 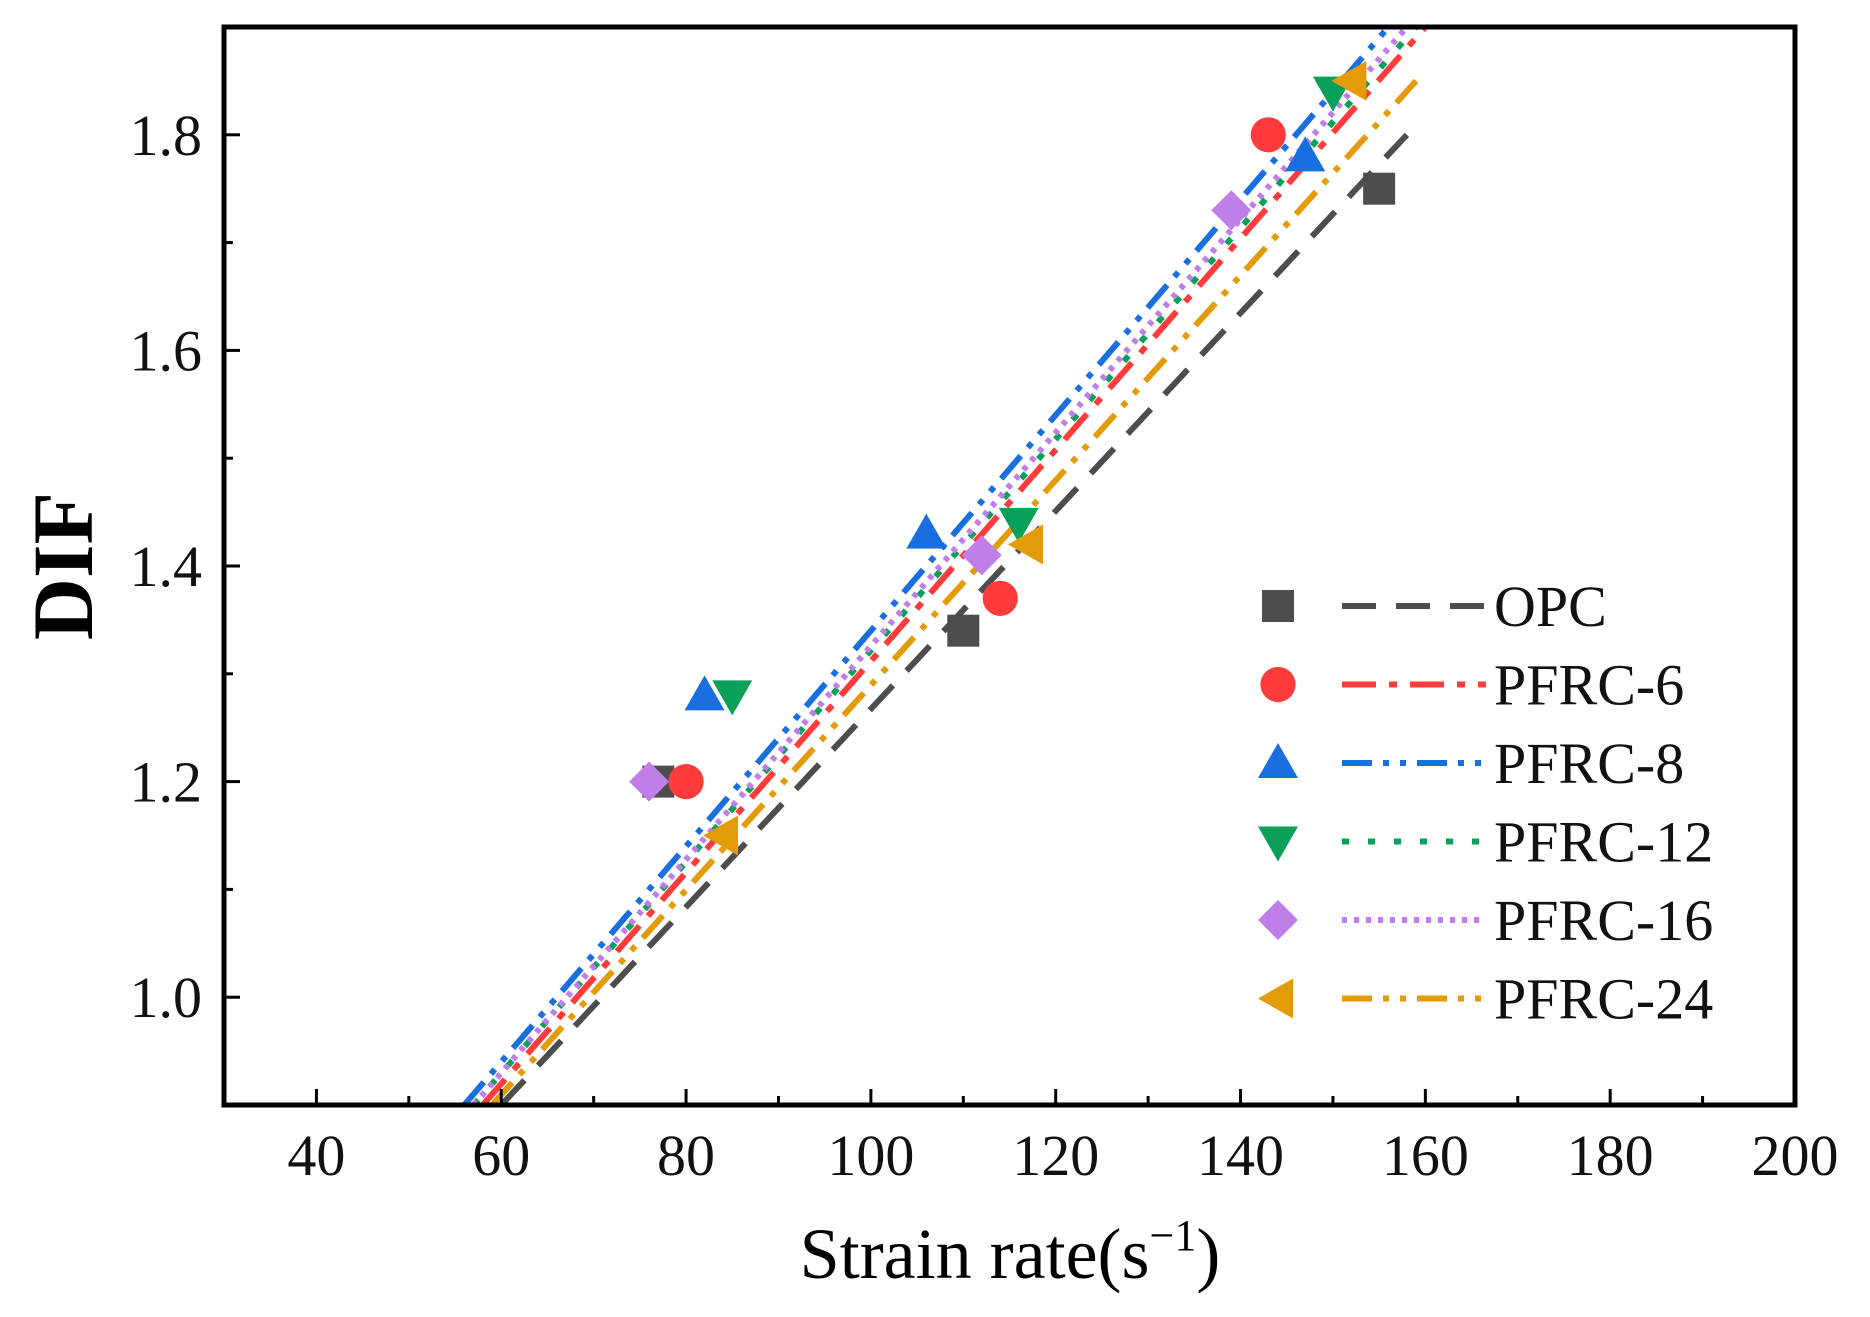 I want to click on x-axis-title-main: Strain rate(s, so click(x=975, y=1254).